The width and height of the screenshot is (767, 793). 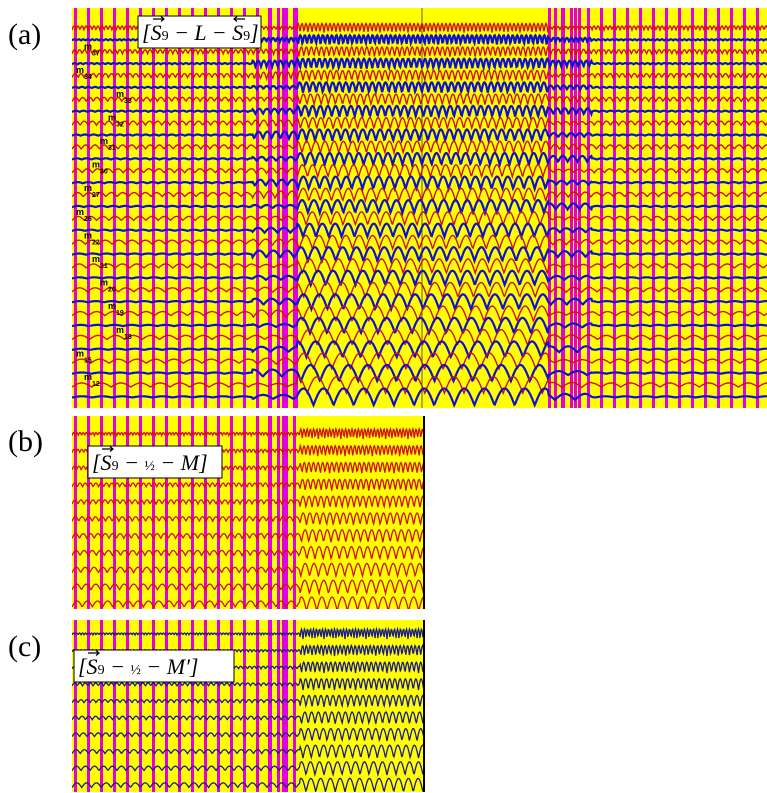 I want to click on panel-b-traces, so click(x=248, y=517).